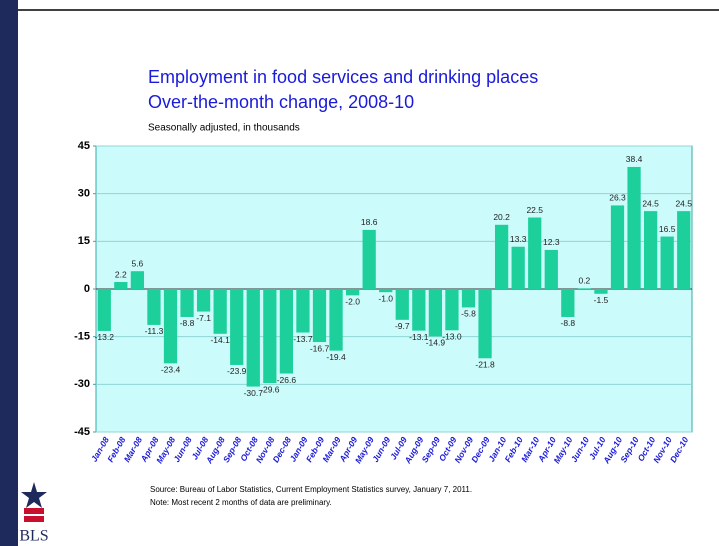 The image size is (719, 546). Describe the element at coordinates (84, 241) in the screenshot. I see `y-tick-label: 15` at that location.